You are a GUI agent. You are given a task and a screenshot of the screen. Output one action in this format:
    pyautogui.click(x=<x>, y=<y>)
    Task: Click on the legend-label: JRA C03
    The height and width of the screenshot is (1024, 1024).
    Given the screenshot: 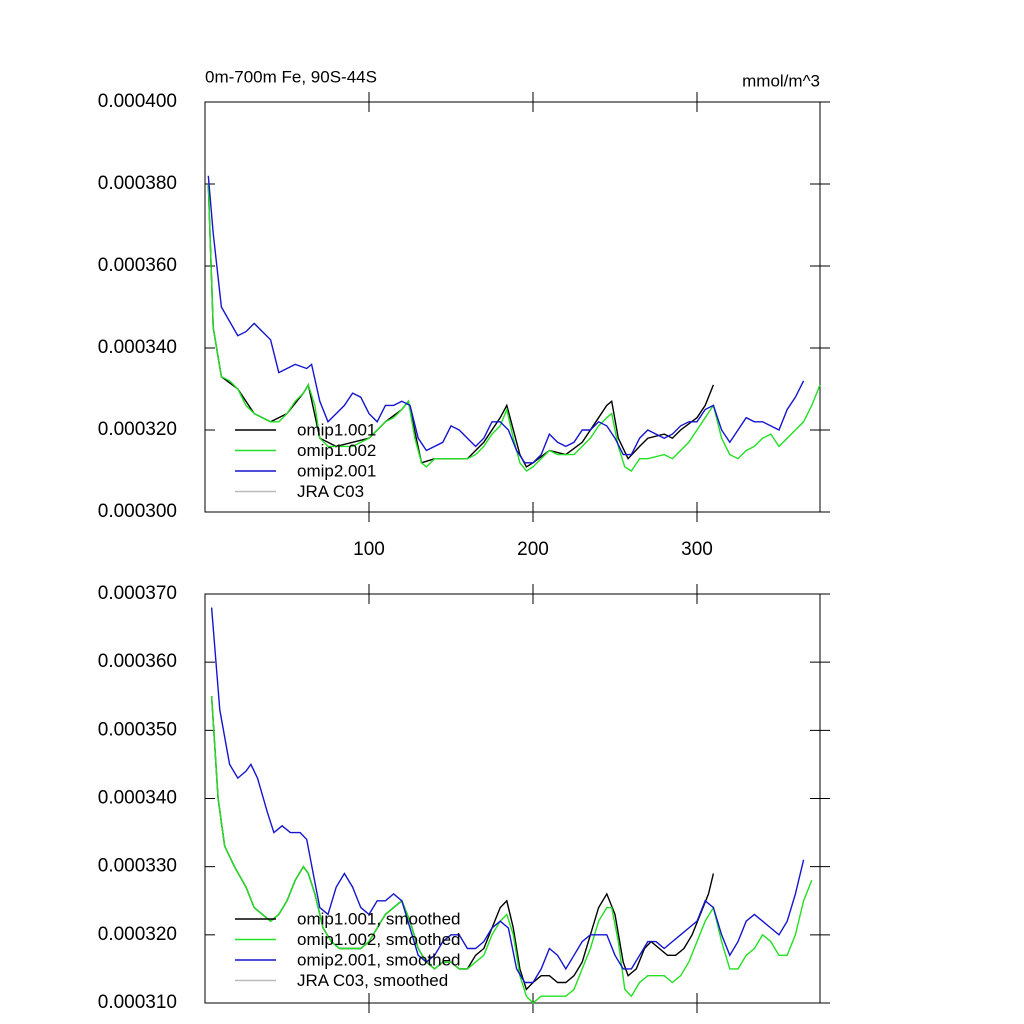 What is the action you would take?
    pyautogui.click(x=330, y=491)
    